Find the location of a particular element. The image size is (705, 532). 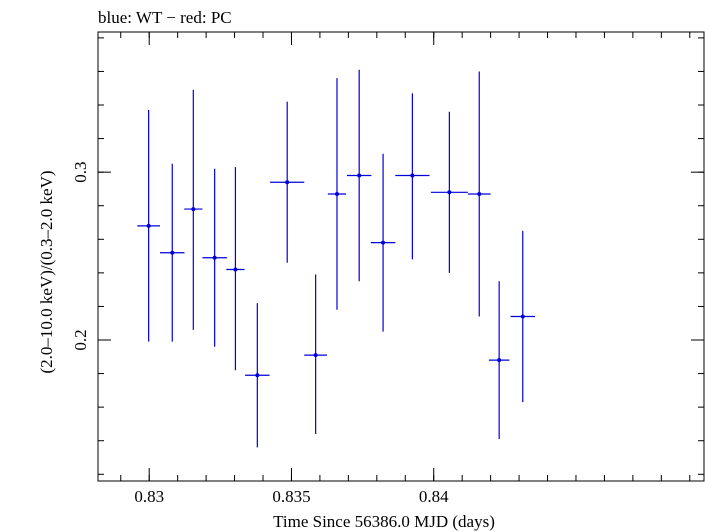

y-tick-label: 0.2 is located at coordinates (80, 339).